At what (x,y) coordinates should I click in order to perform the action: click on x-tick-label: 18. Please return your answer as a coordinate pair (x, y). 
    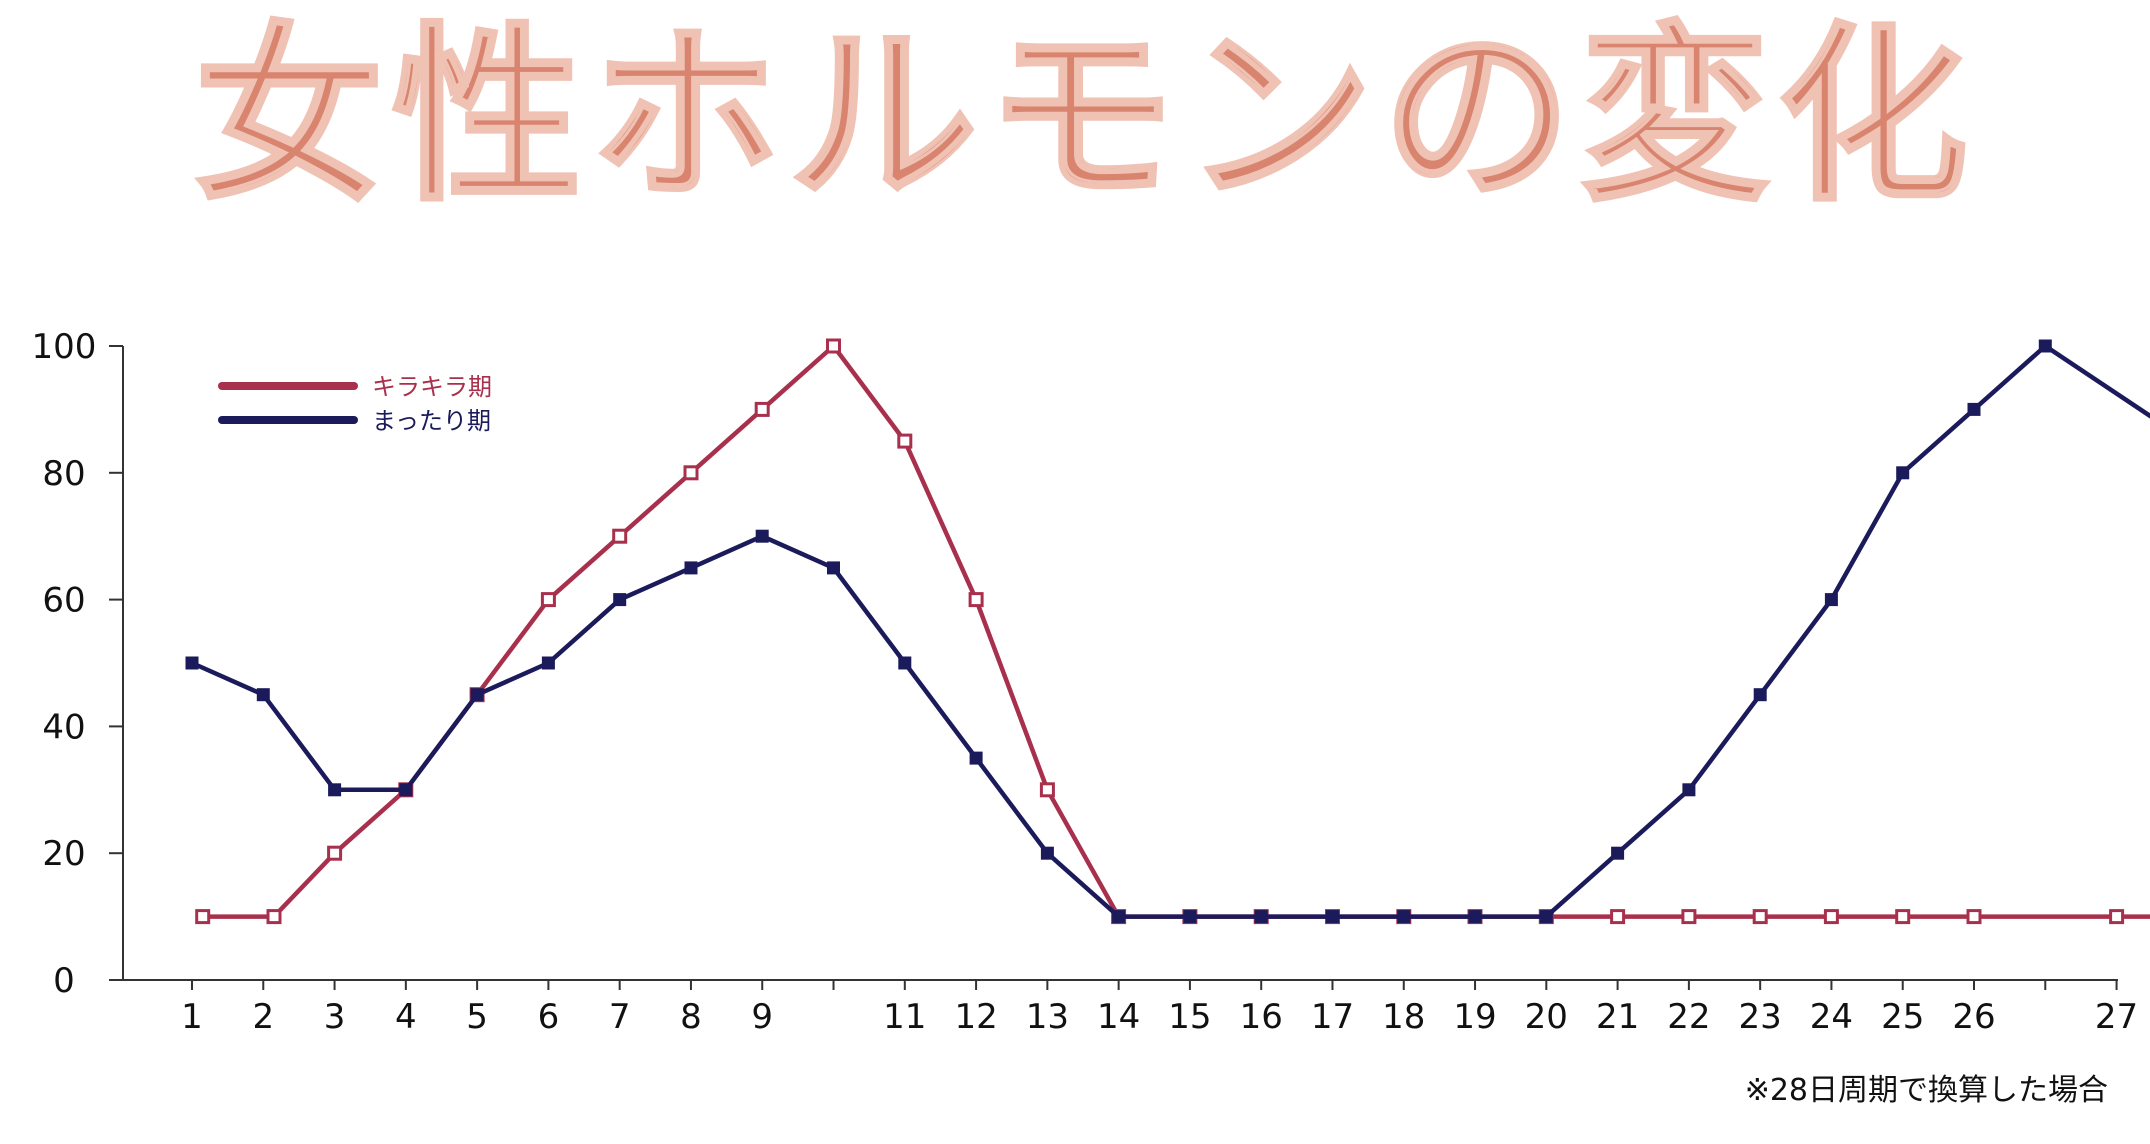
    Looking at the image, I should click on (1403, 1017).